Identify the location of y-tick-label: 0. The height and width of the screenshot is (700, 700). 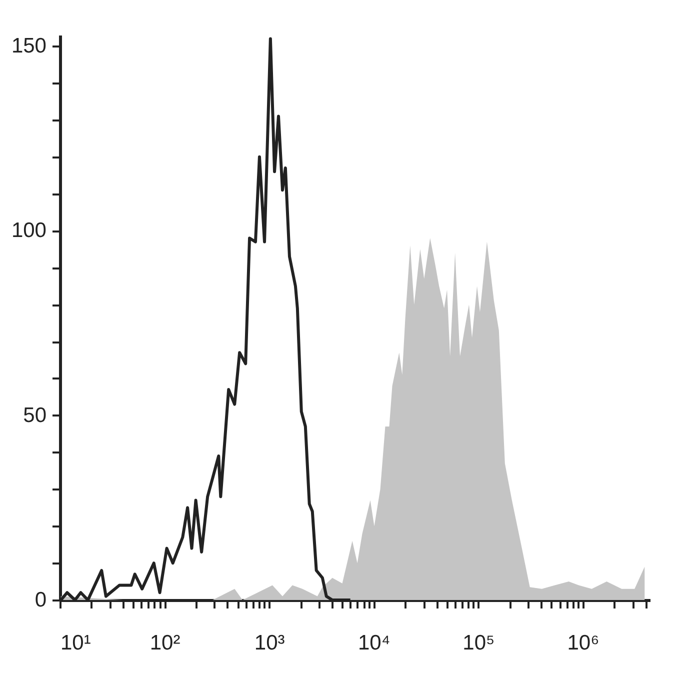
(40, 600).